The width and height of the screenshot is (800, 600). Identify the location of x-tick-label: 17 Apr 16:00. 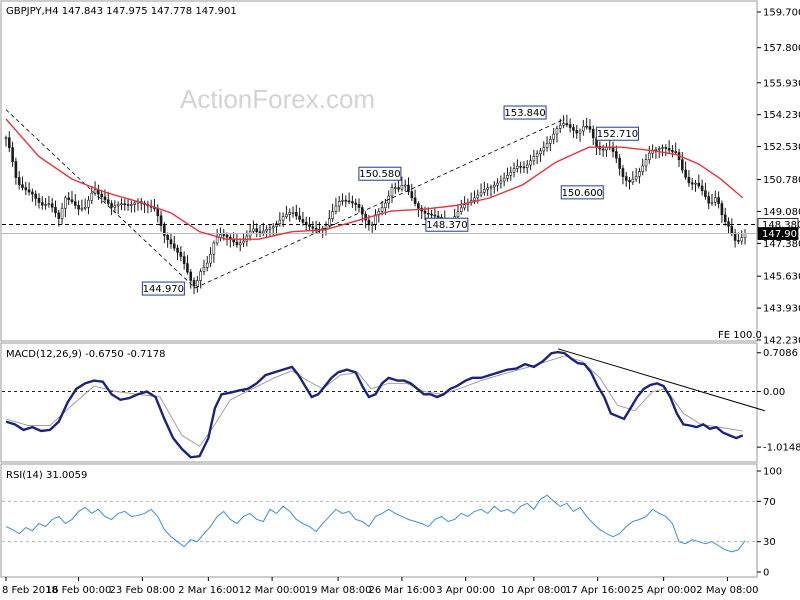
(597, 590).